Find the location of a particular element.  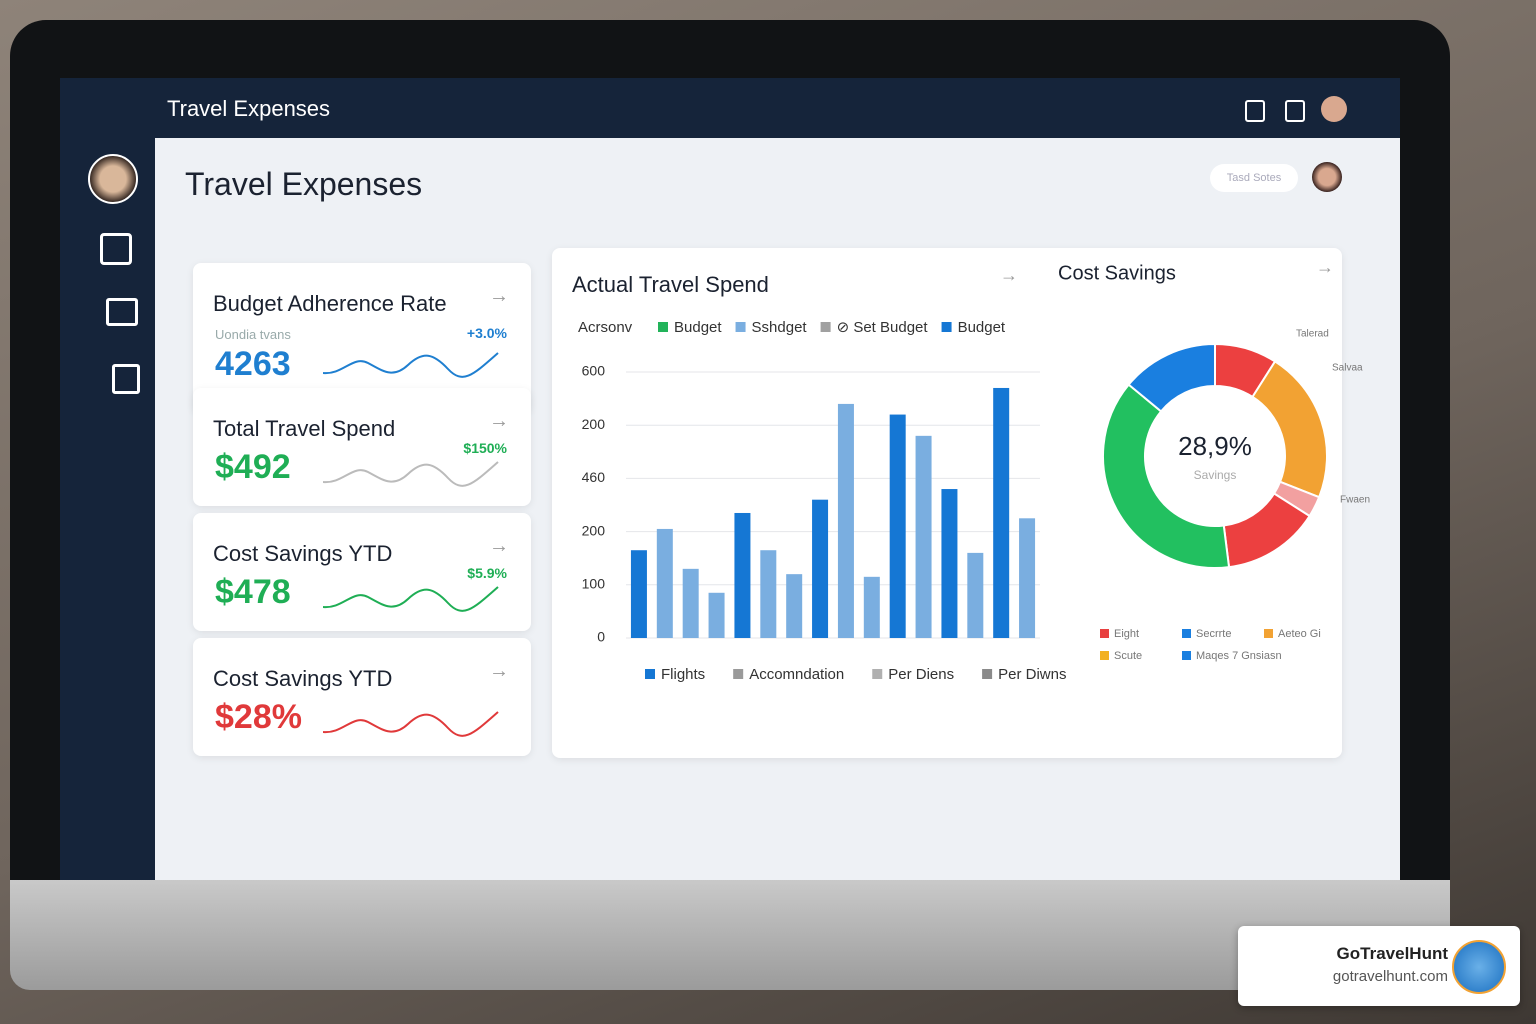

y-tick-label: 460 is located at coordinates (594, 477).